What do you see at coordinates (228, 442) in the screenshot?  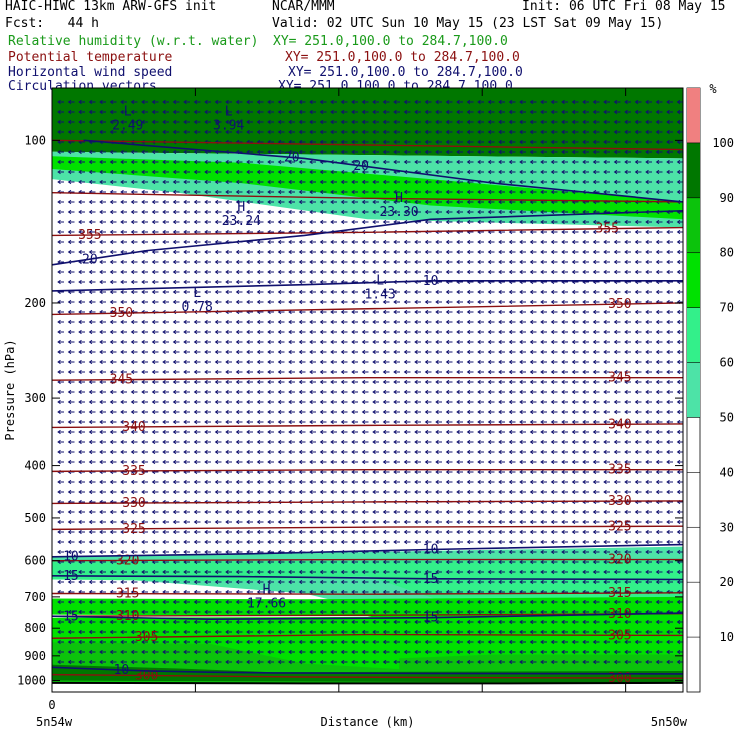 I see `circulation-vector-2056` at bounding box center [228, 442].